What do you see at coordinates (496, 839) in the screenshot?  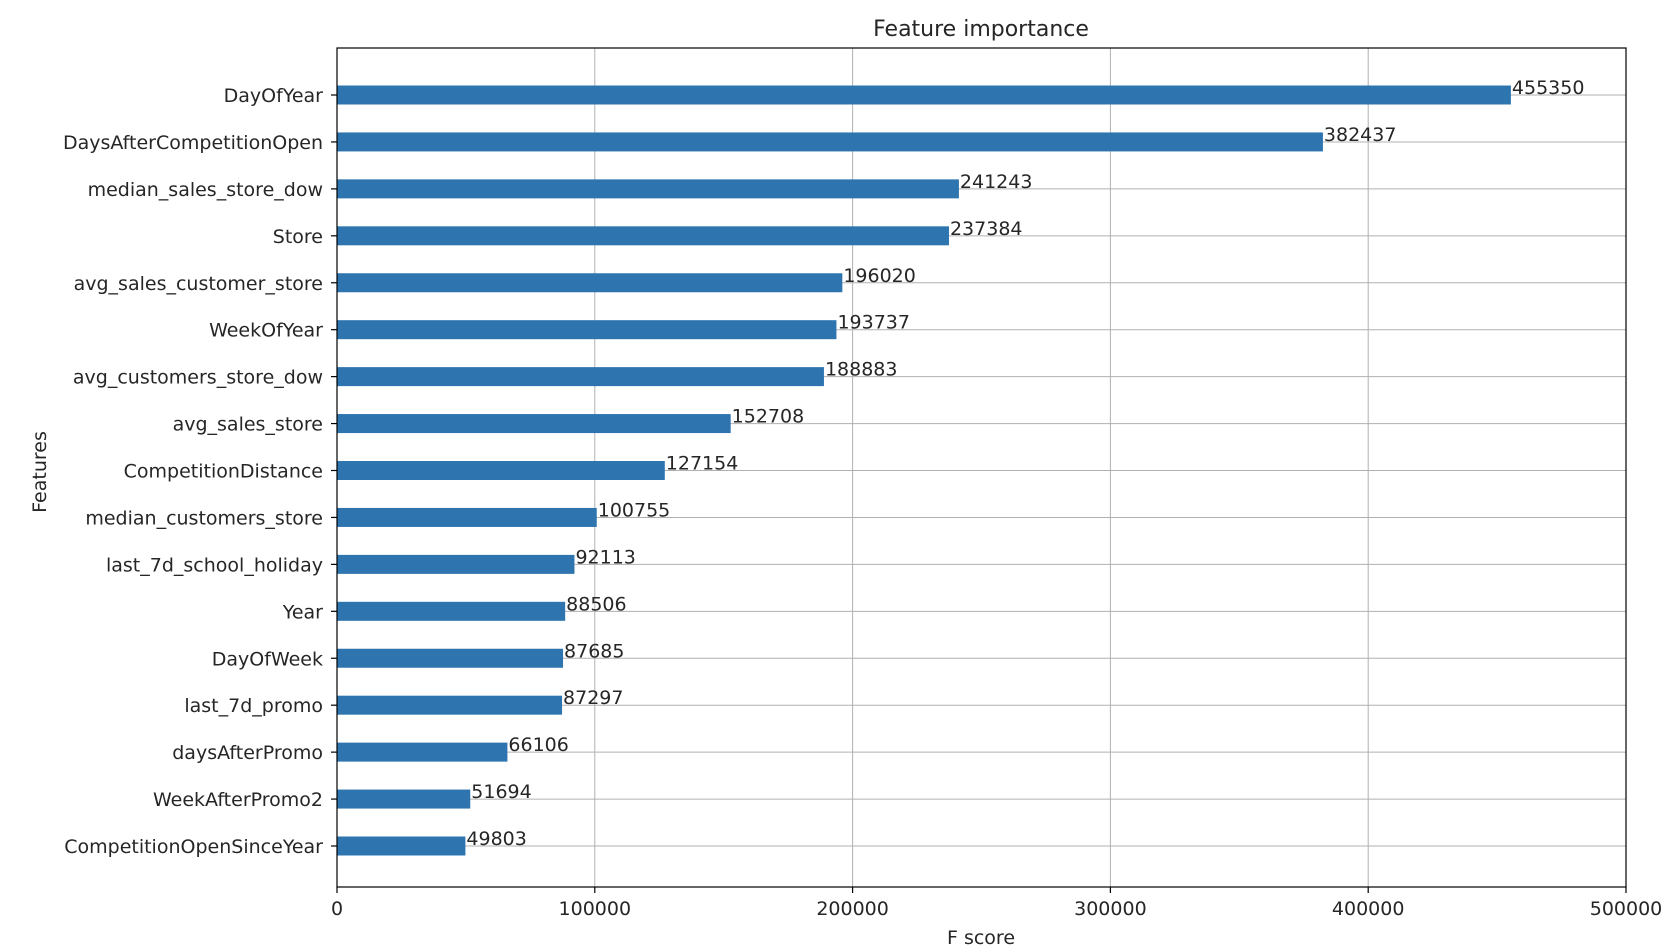 I see `bar-value-label: 49803` at bounding box center [496, 839].